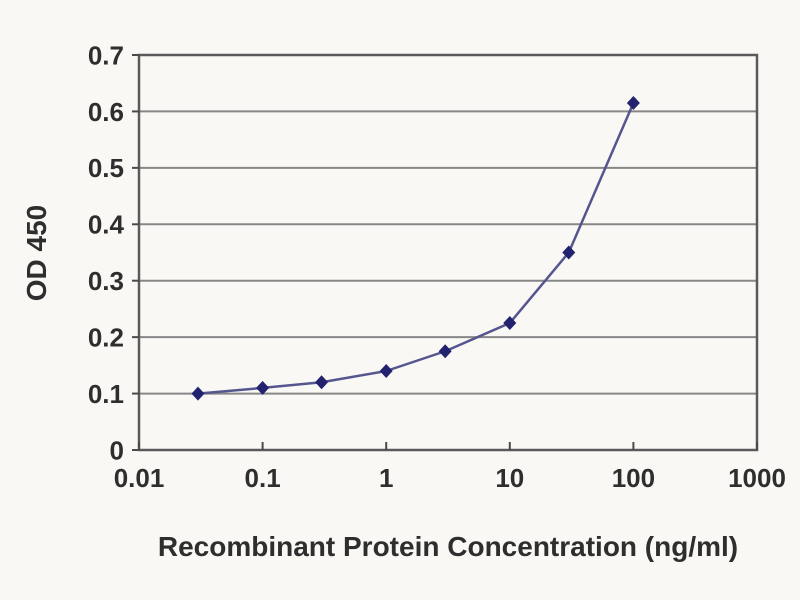  Describe the element at coordinates (106, 394) in the screenshot. I see `y-tick-label: 0.1` at that location.